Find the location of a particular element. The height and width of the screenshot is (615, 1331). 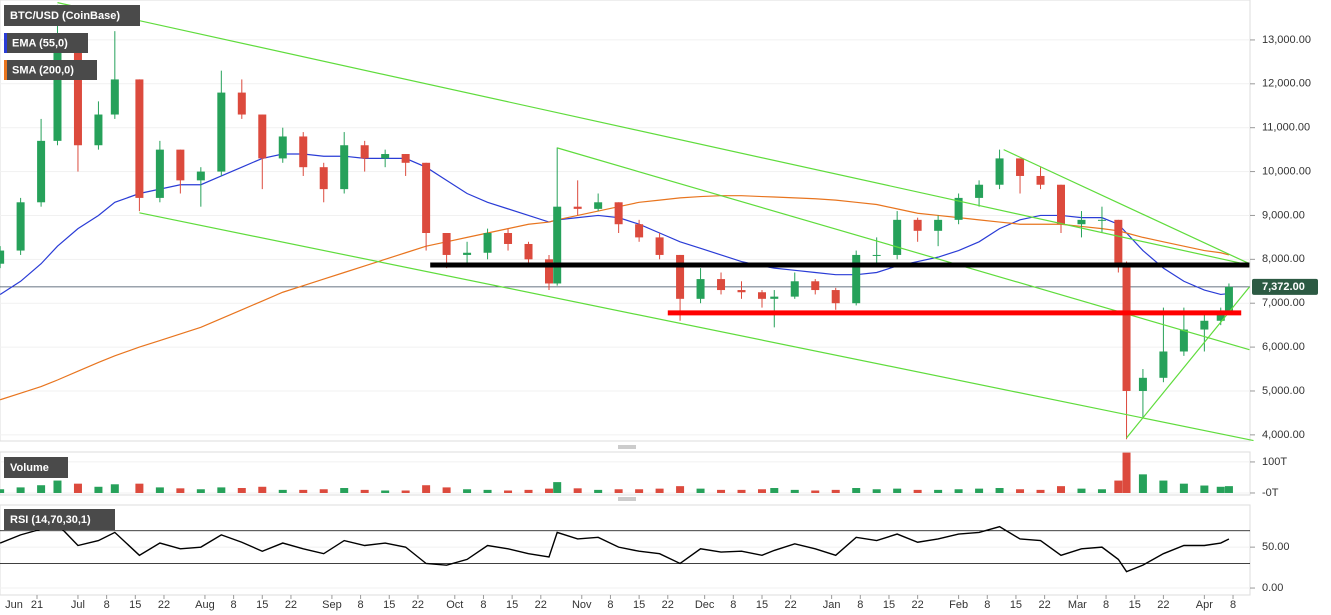

x-tick-label: Dec is located at coordinates (705, 605).